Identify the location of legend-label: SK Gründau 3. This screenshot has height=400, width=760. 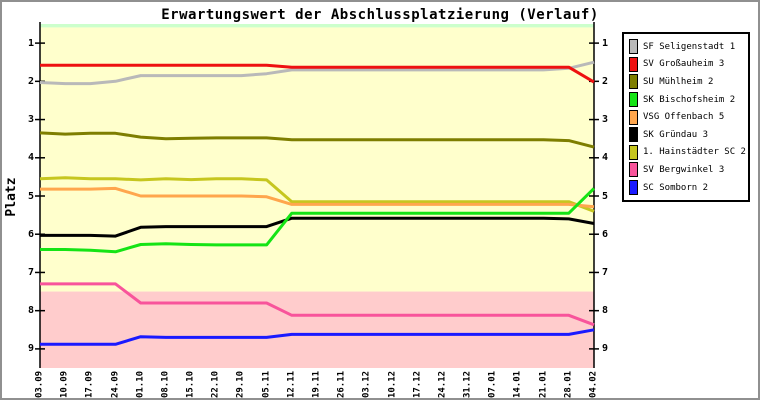
(676, 134).